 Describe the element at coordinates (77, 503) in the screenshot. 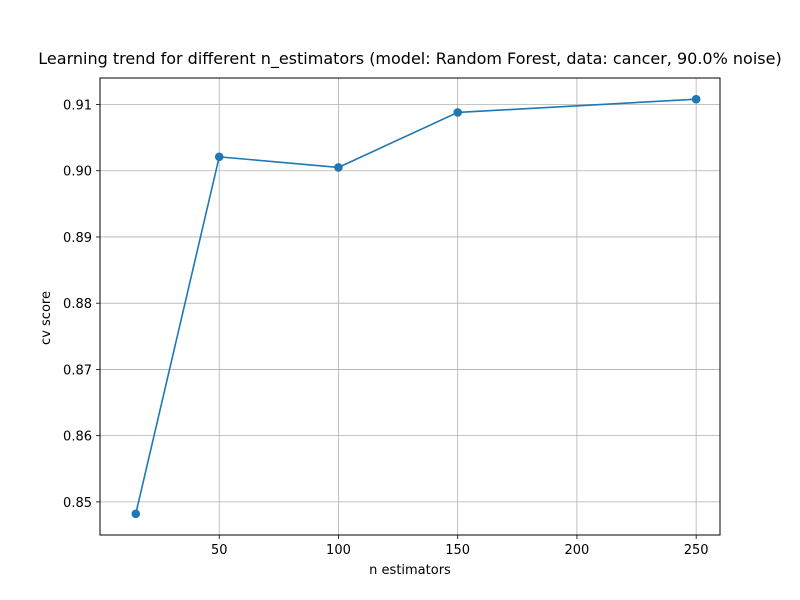

I see `y-tick-label: 0.85` at that location.